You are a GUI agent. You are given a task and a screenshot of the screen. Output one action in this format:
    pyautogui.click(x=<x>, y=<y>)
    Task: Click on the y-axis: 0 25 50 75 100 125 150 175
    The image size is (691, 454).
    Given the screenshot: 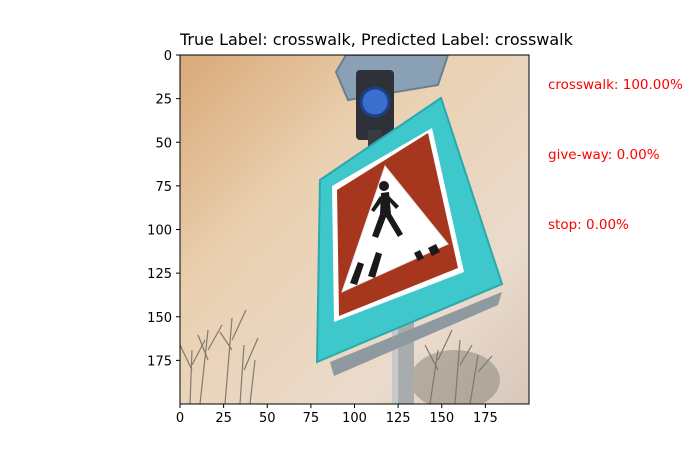 What is the action you would take?
    pyautogui.click(x=163, y=209)
    